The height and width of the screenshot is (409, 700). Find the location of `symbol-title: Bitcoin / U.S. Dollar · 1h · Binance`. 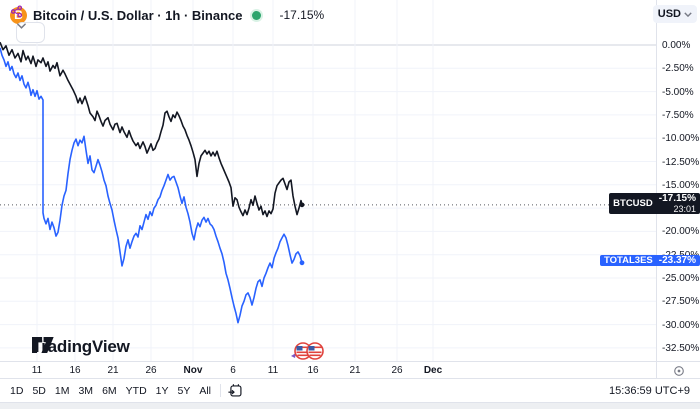

symbol-title: Bitcoin / U.S. Dollar · 1h · Binance is located at coordinates (138, 15).